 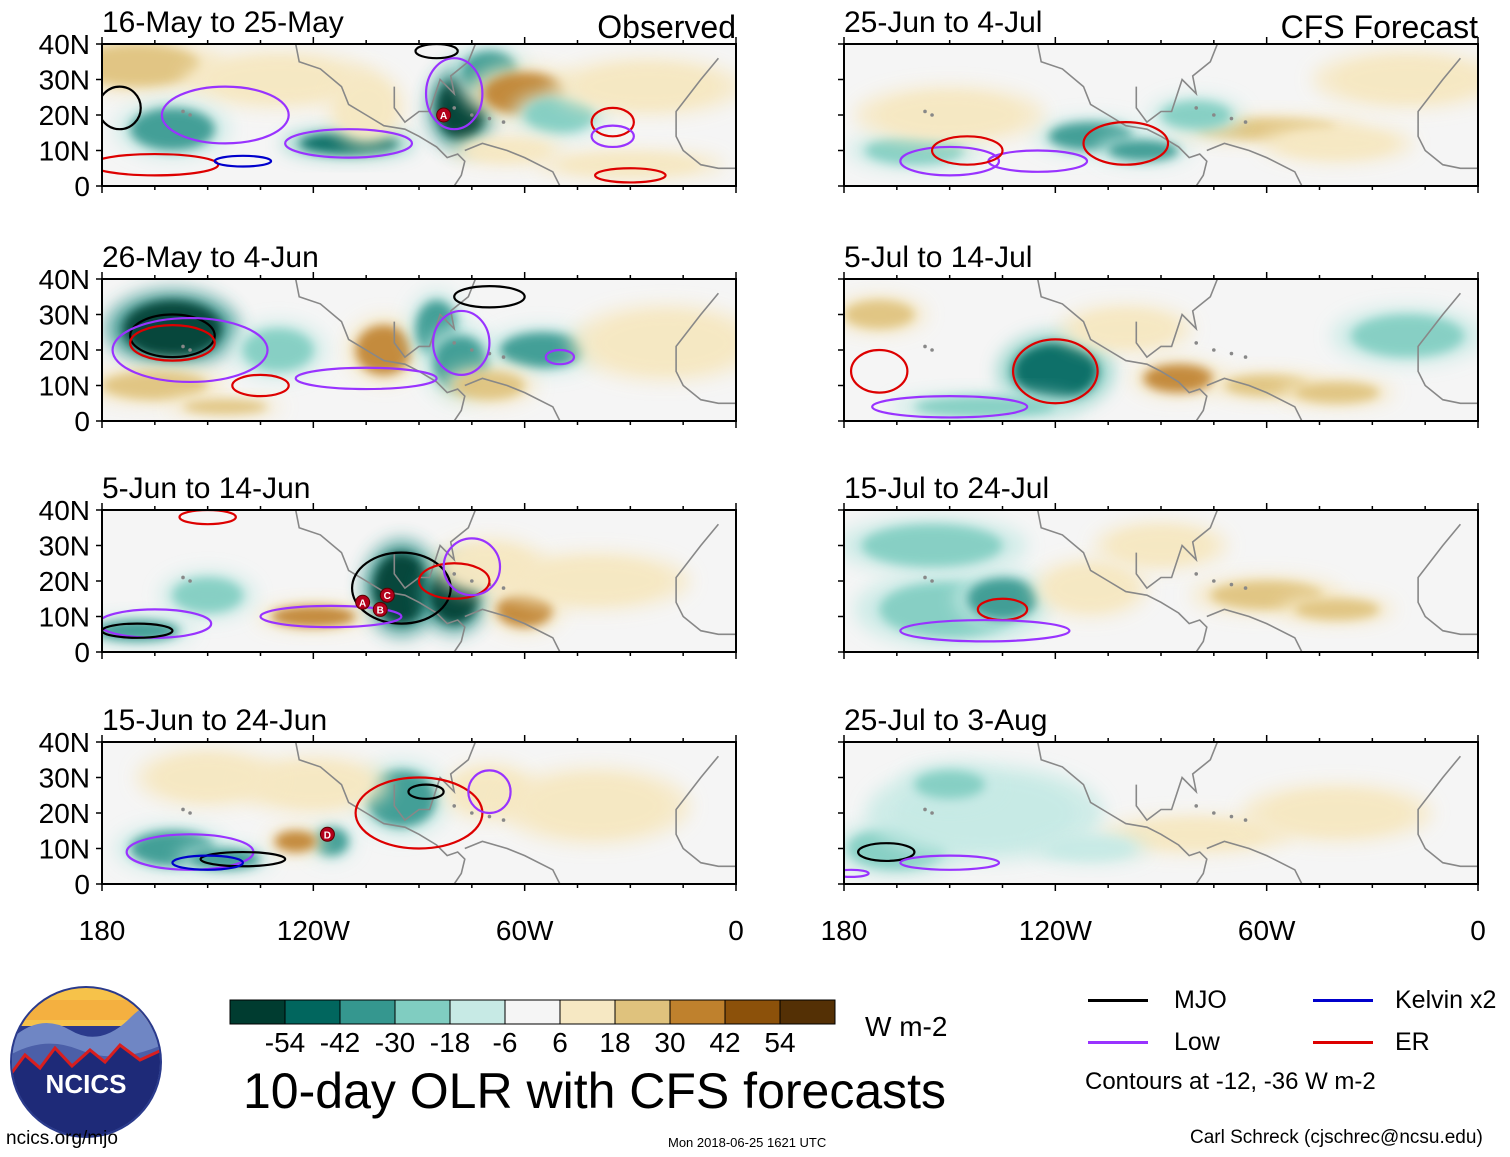 I want to click on storm-marker-label: C, so click(x=387, y=596).